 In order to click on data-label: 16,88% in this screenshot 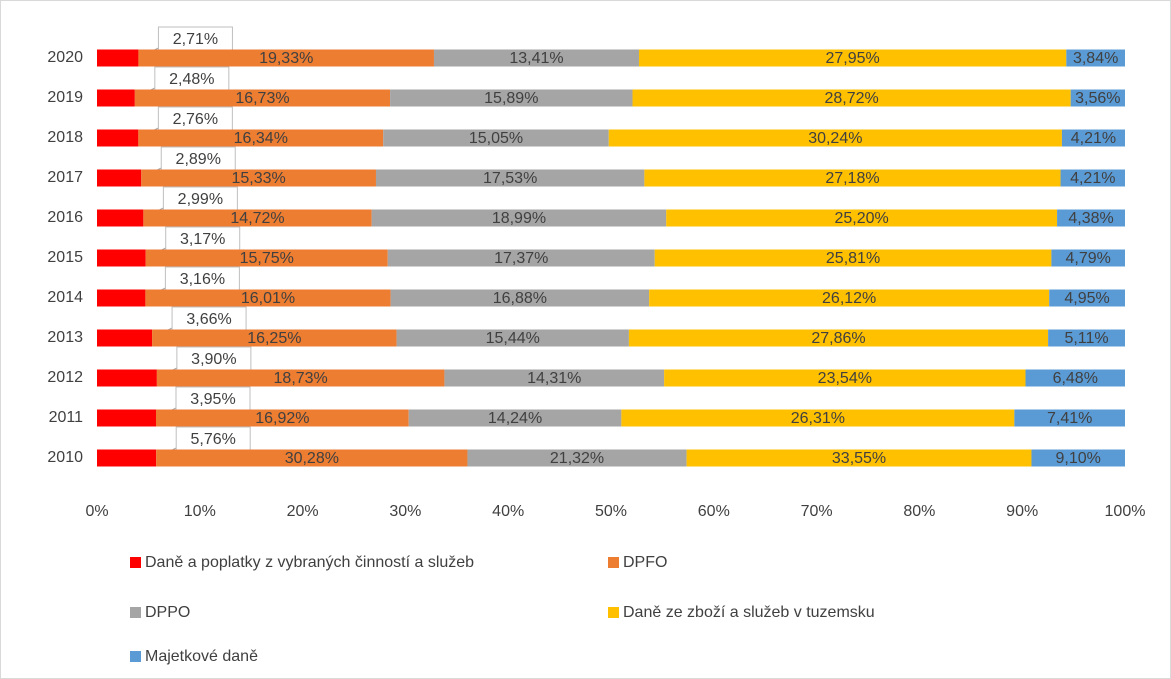, I will do `click(520, 298)`.